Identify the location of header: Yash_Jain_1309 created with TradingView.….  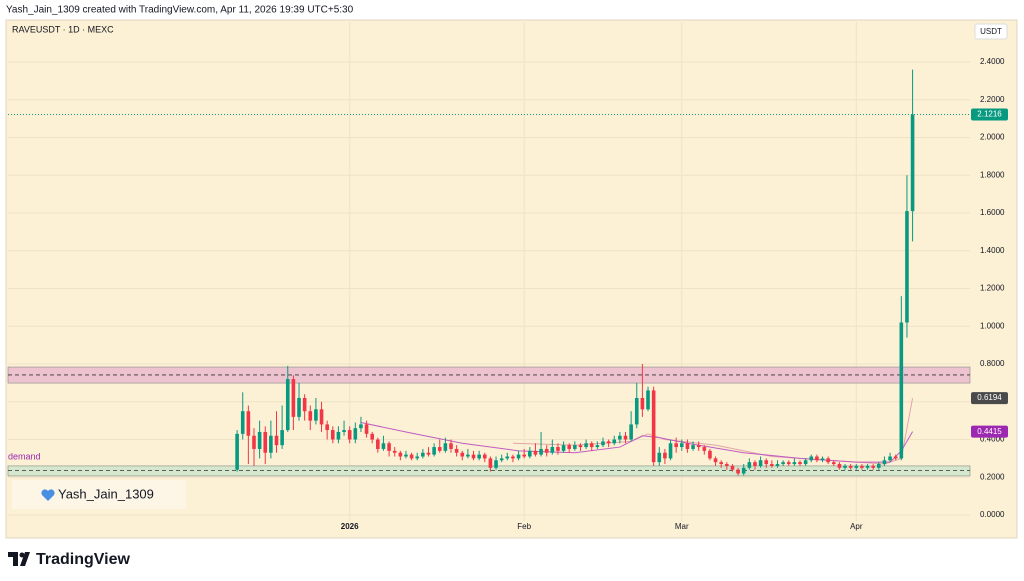
(180, 10).